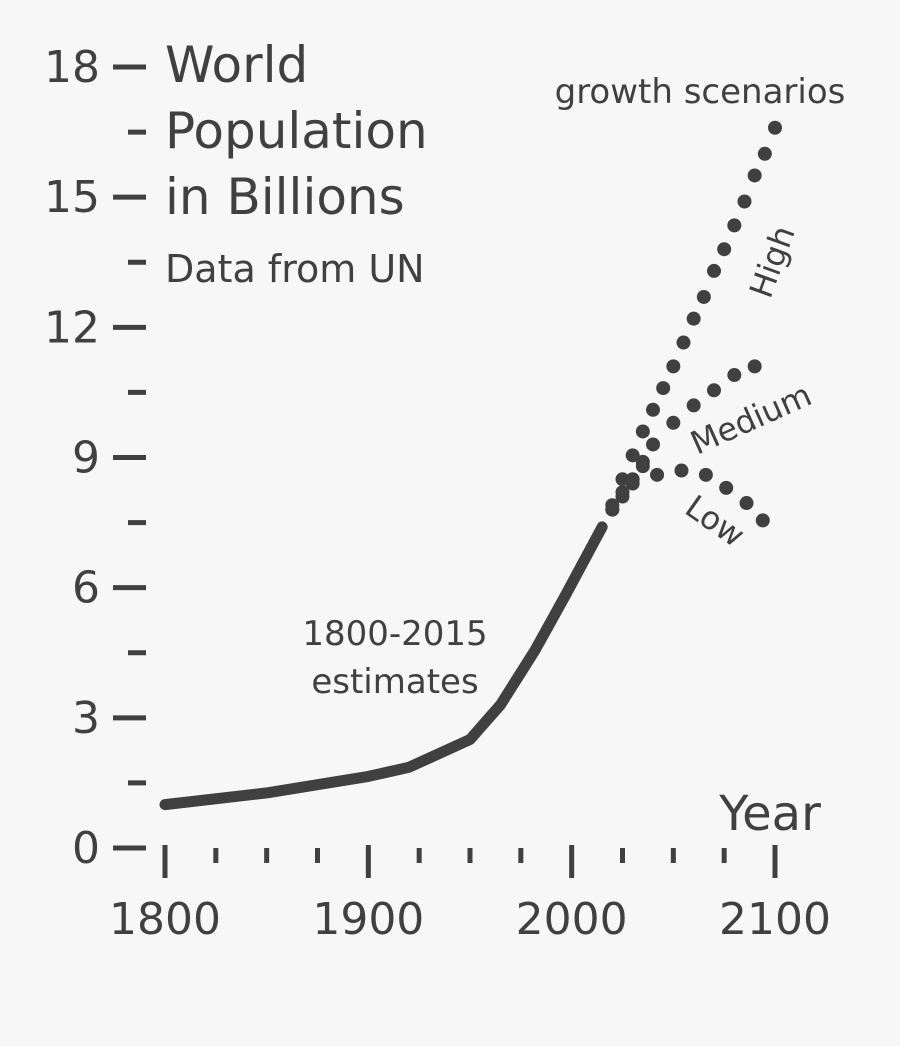 The height and width of the screenshot is (1046, 900). What do you see at coordinates (775, 919) in the screenshot?
I see `x-tick-label: 2100` at bounding box center [775, 919].